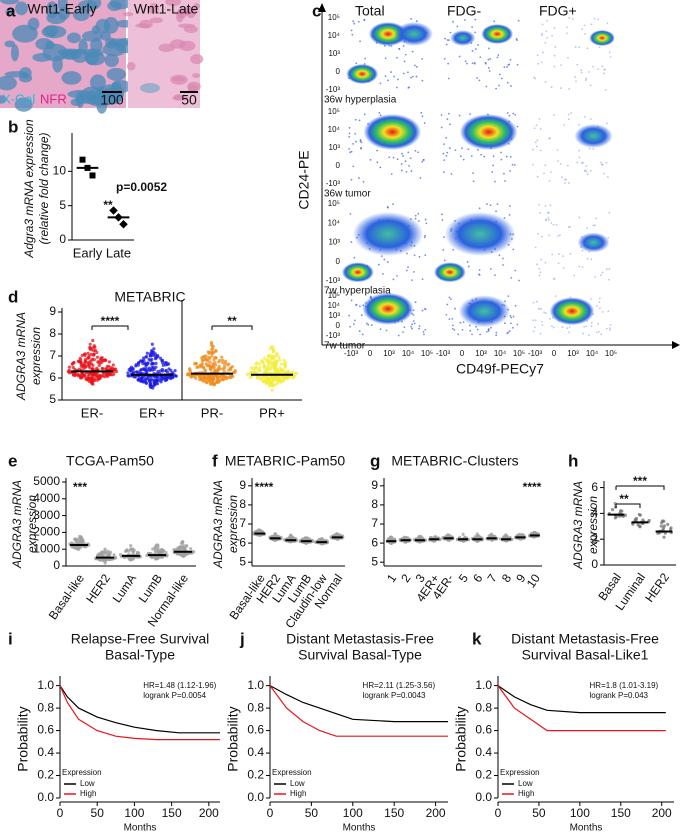  I want to click on y-tick-label: 5000, so click(46, 481).